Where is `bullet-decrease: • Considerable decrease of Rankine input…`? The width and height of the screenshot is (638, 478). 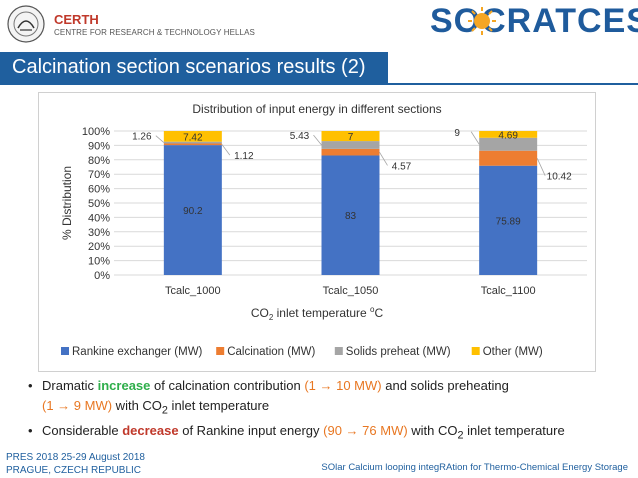 bullet-decrease: • Considerable decrease of Rankine input… is located at coordinates (328, 433).